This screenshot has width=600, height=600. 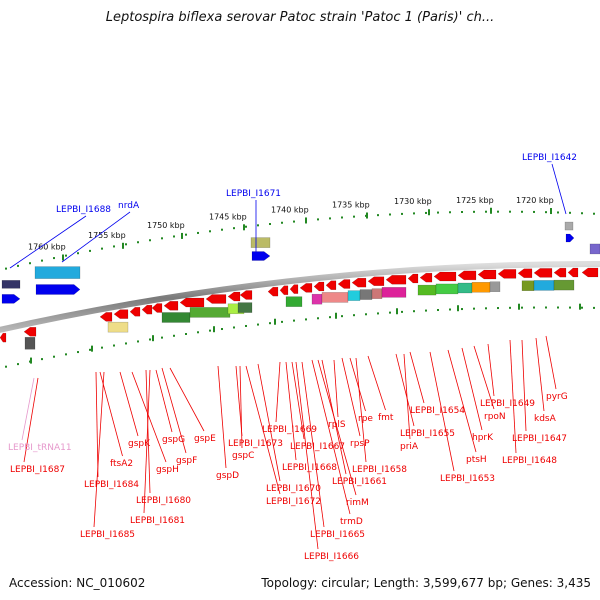 I want to click on gene-label: LEPBI_I1684, so click(x=111, y=485).